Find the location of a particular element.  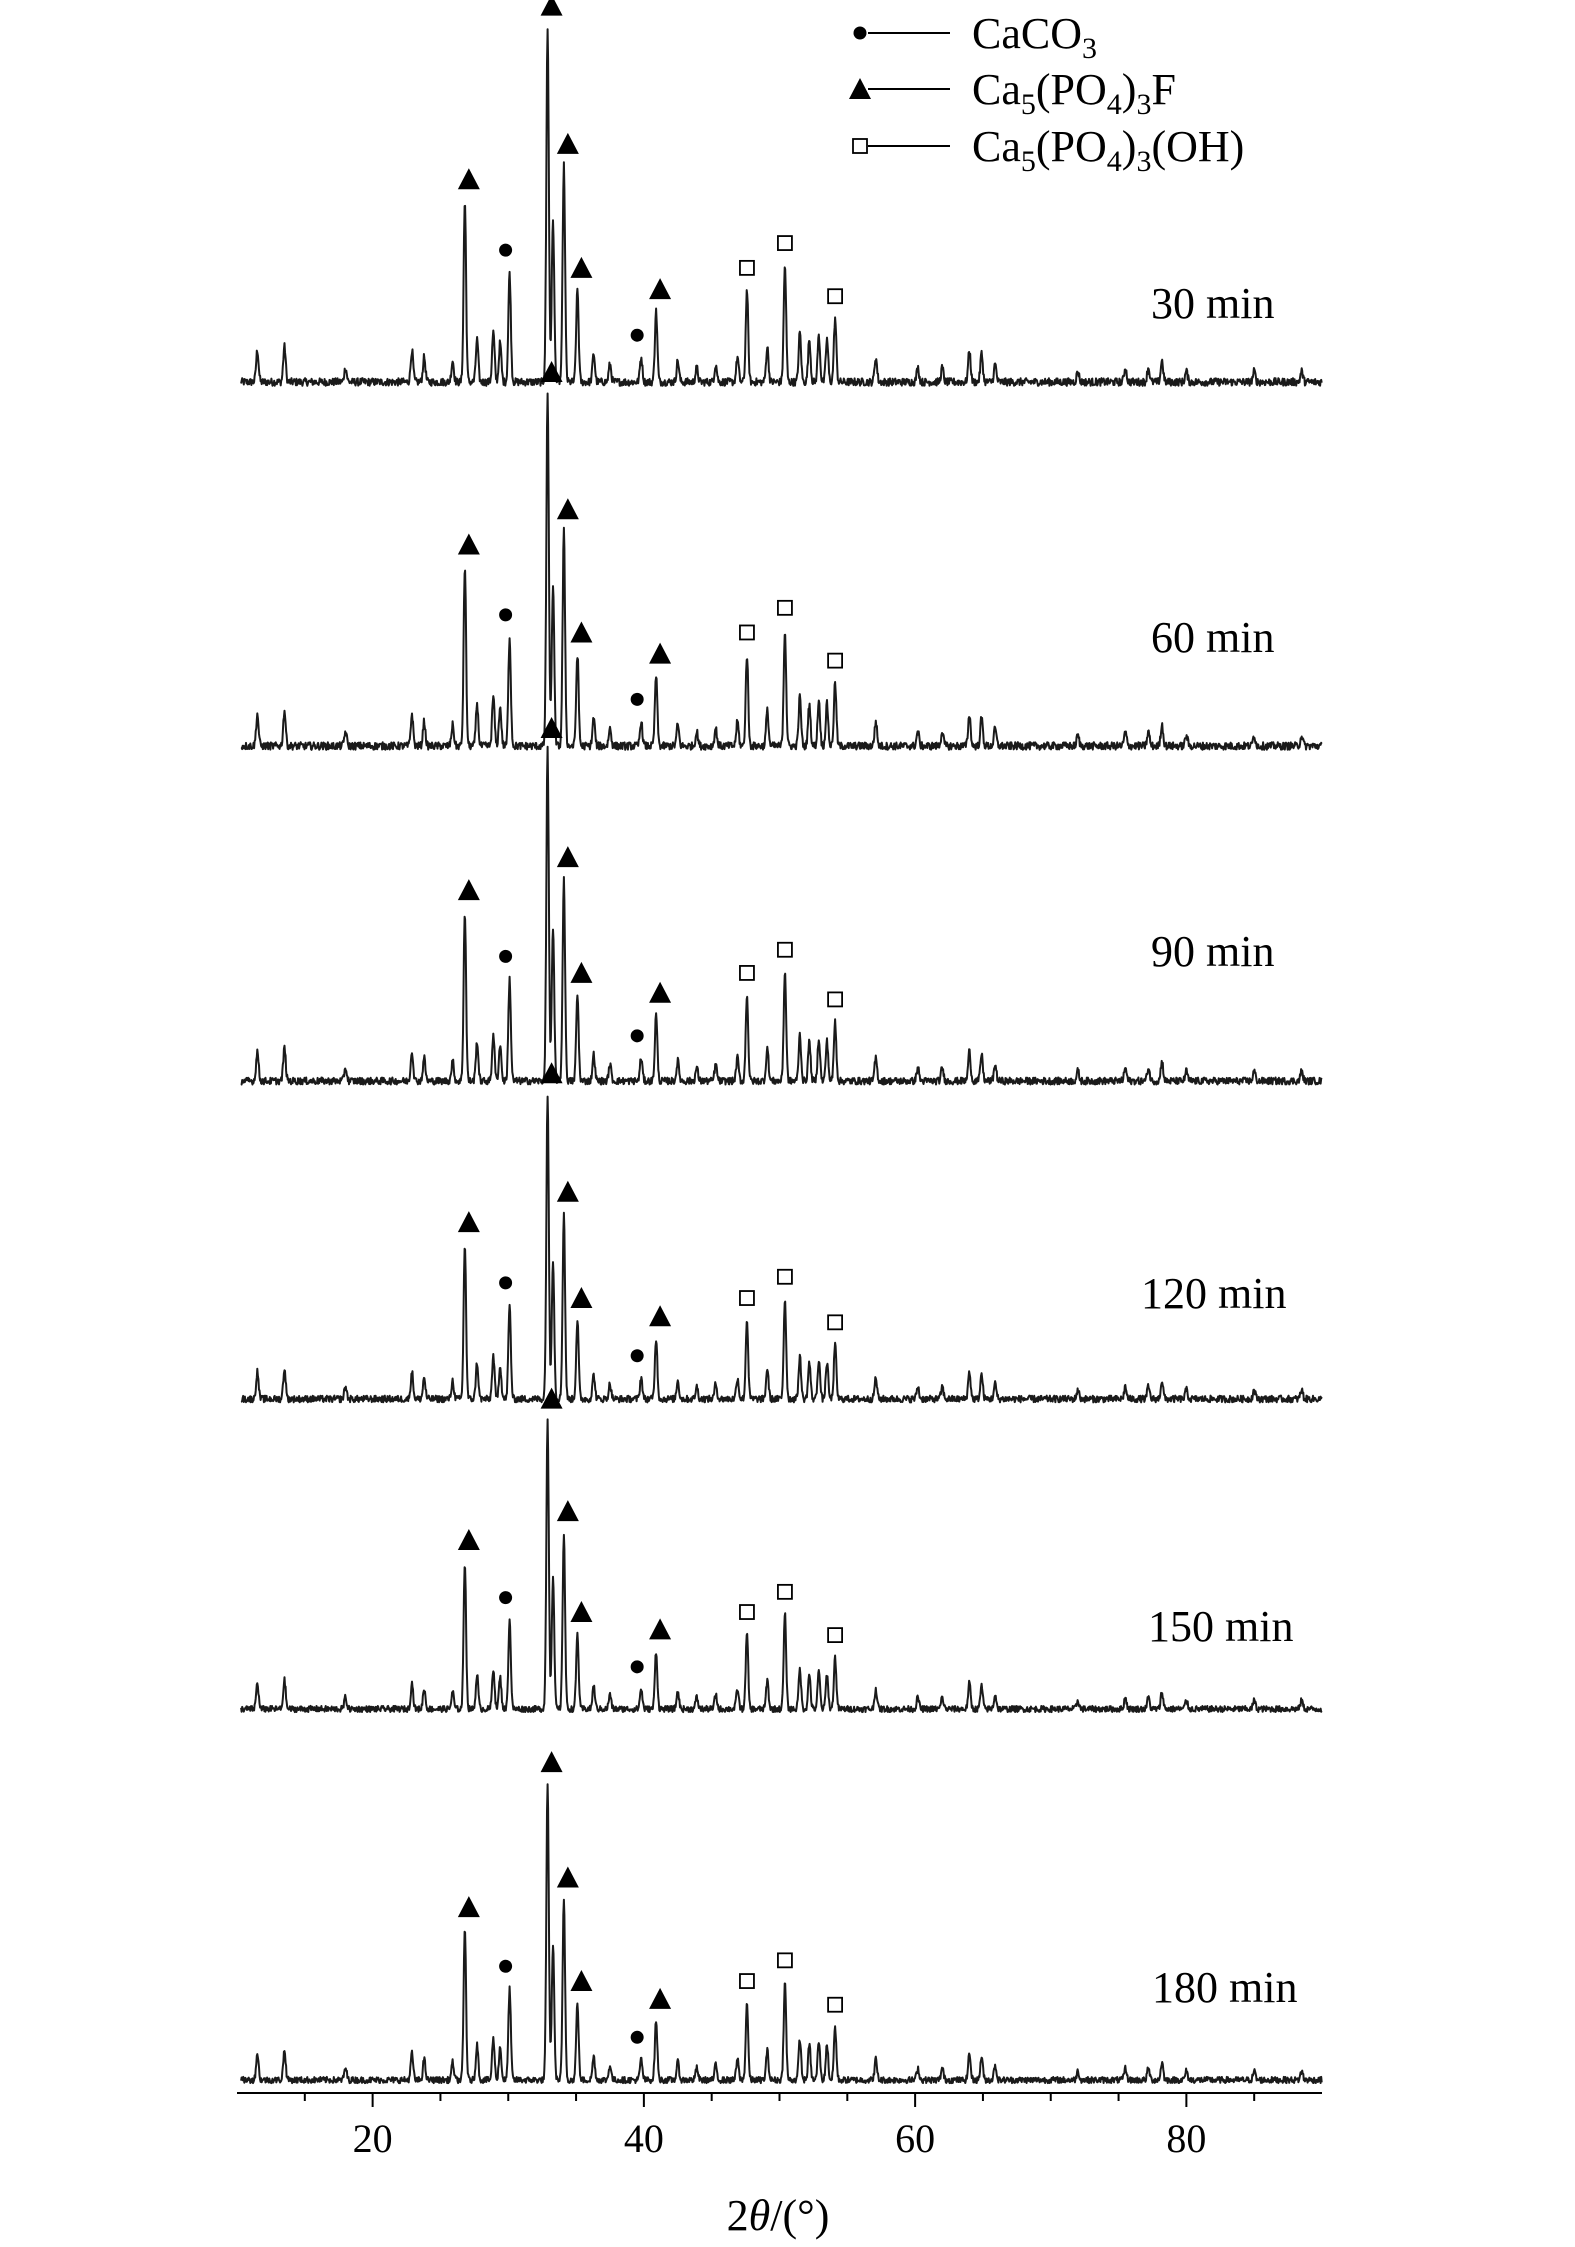

series-4: 120 min is located at coordinates (781, 1233).